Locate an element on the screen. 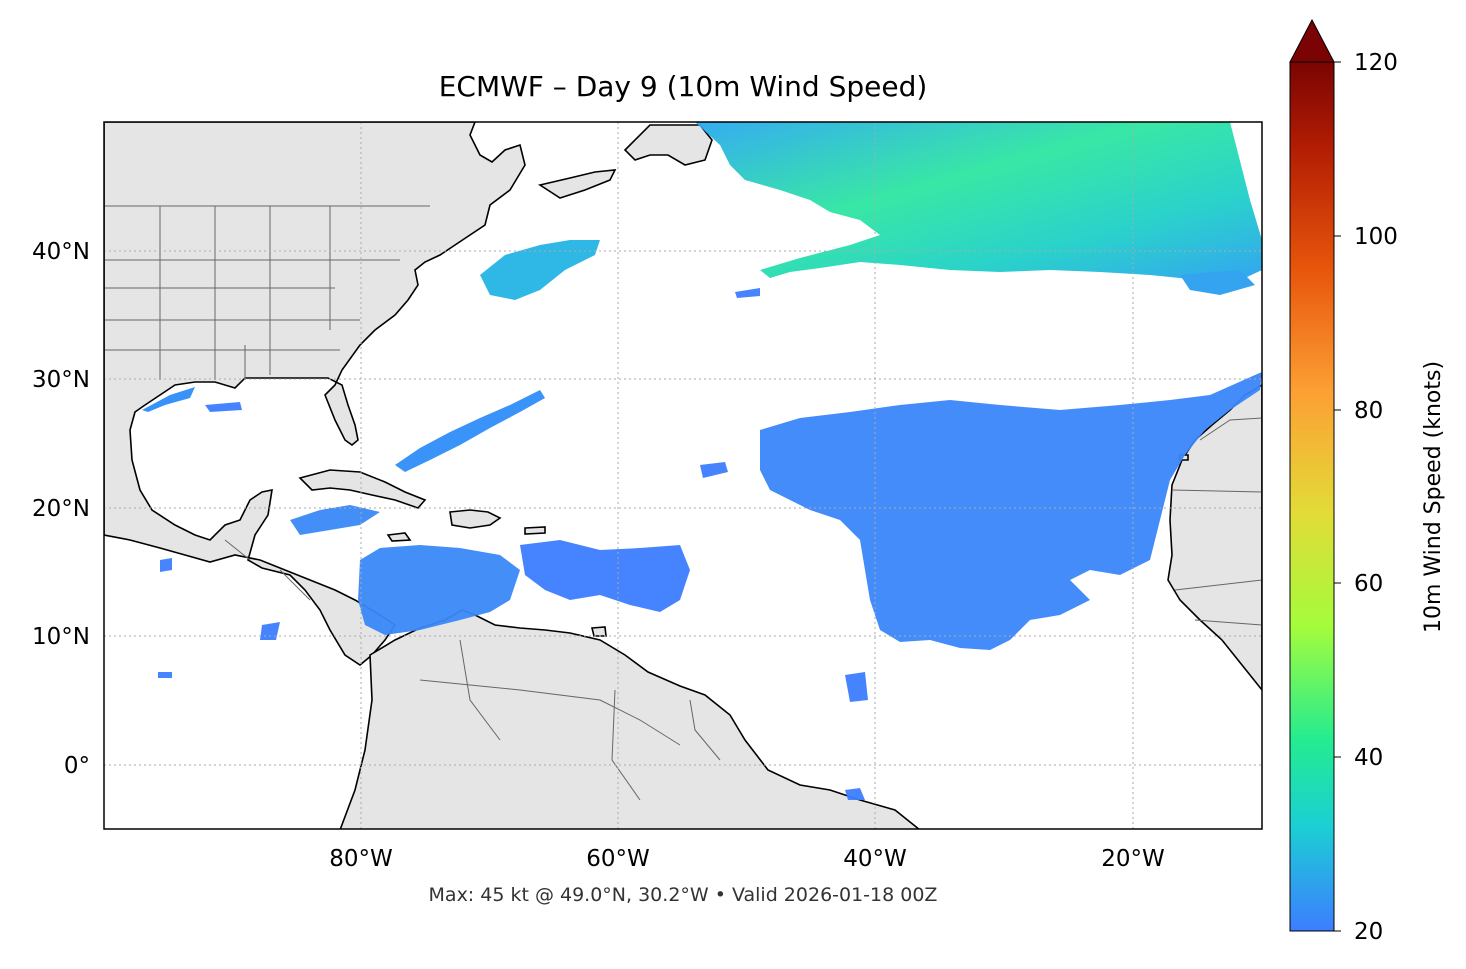  wind-cuba-south is located at coordinates (335, 520).